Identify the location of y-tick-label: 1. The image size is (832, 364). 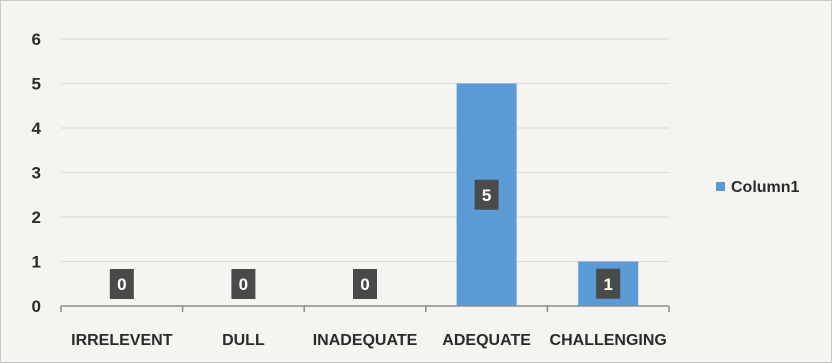
(36, 262).